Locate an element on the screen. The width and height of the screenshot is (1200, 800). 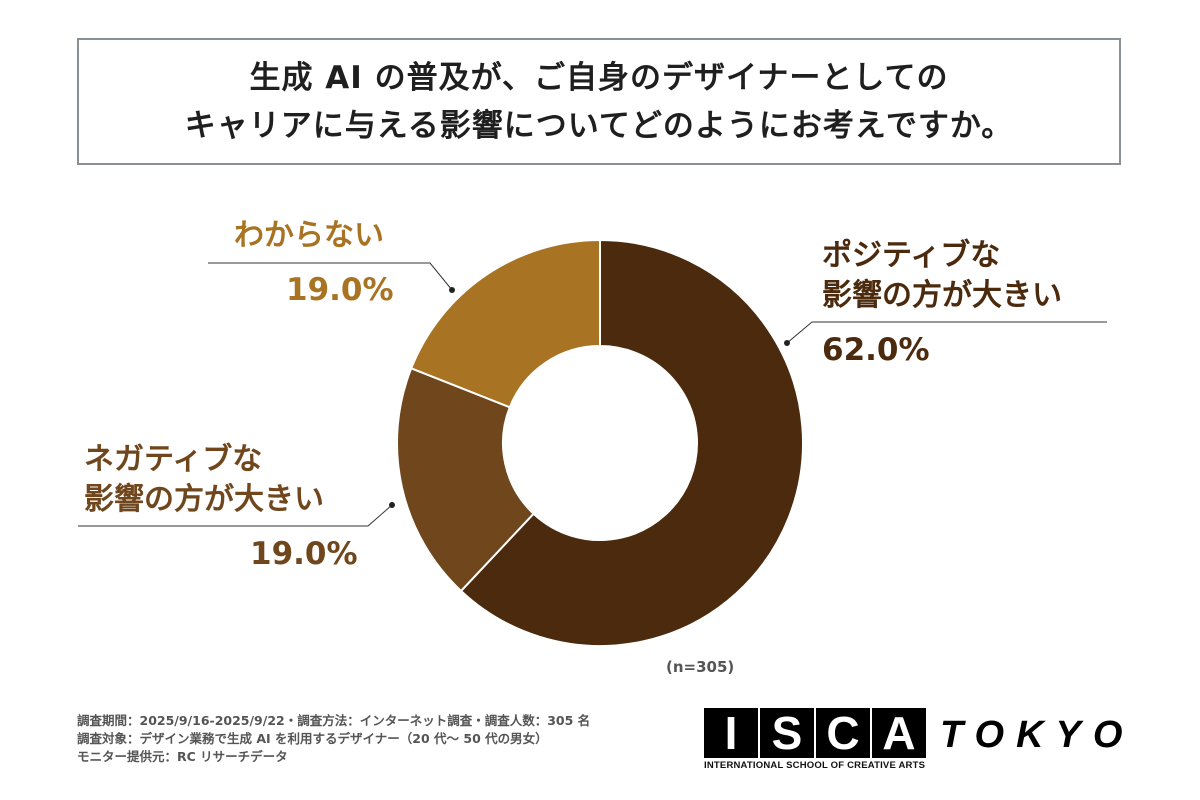
label-positive-pct: 62.0% is located at coordinates (876, 350).